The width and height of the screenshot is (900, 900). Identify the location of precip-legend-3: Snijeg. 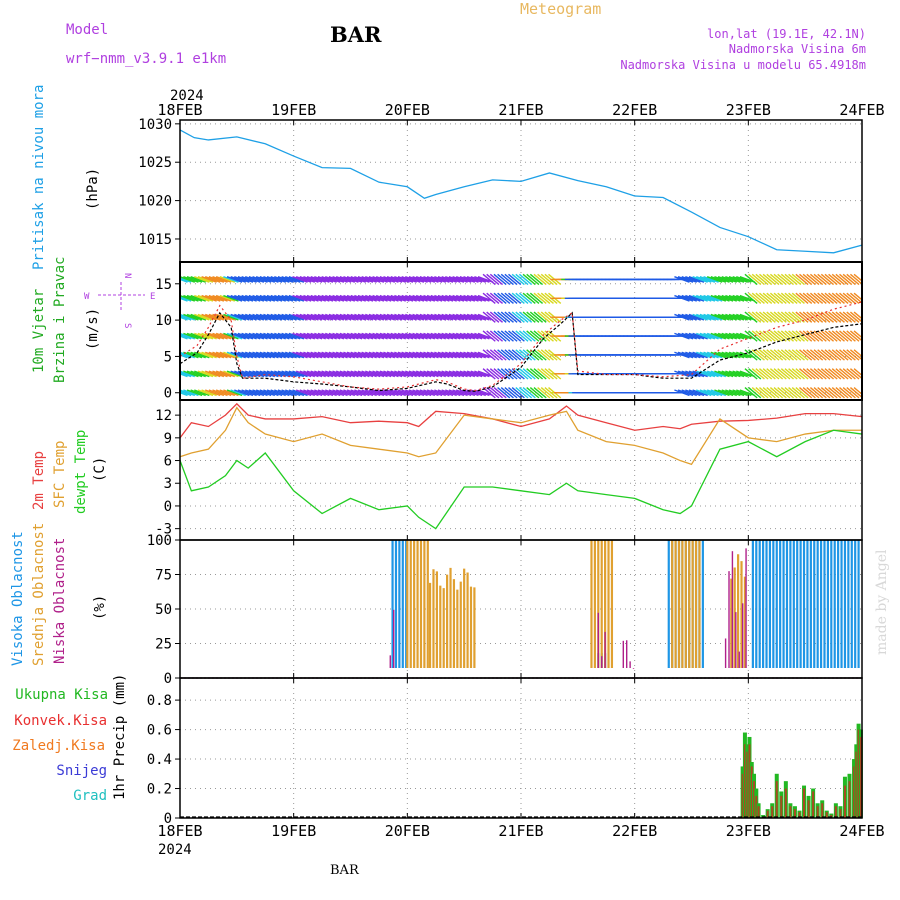
(81, 771).